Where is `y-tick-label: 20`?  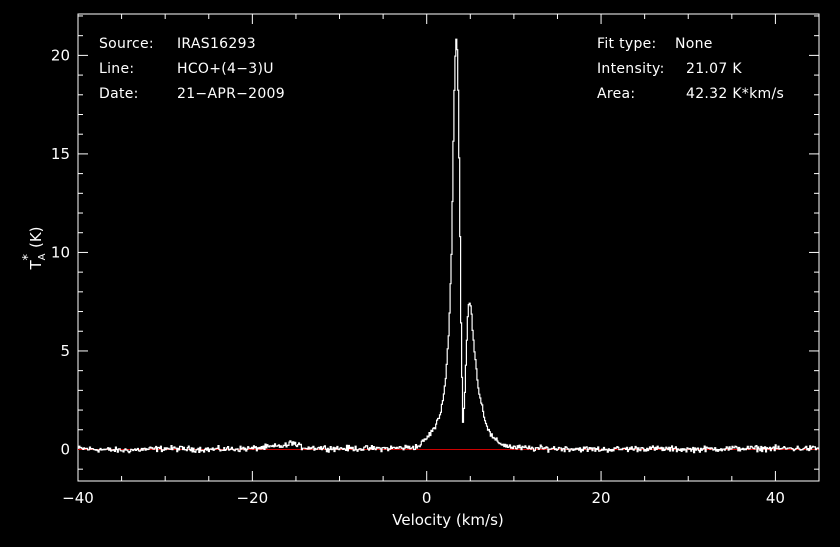 y-tick-label: 20 is located at coordinates (60, 55).